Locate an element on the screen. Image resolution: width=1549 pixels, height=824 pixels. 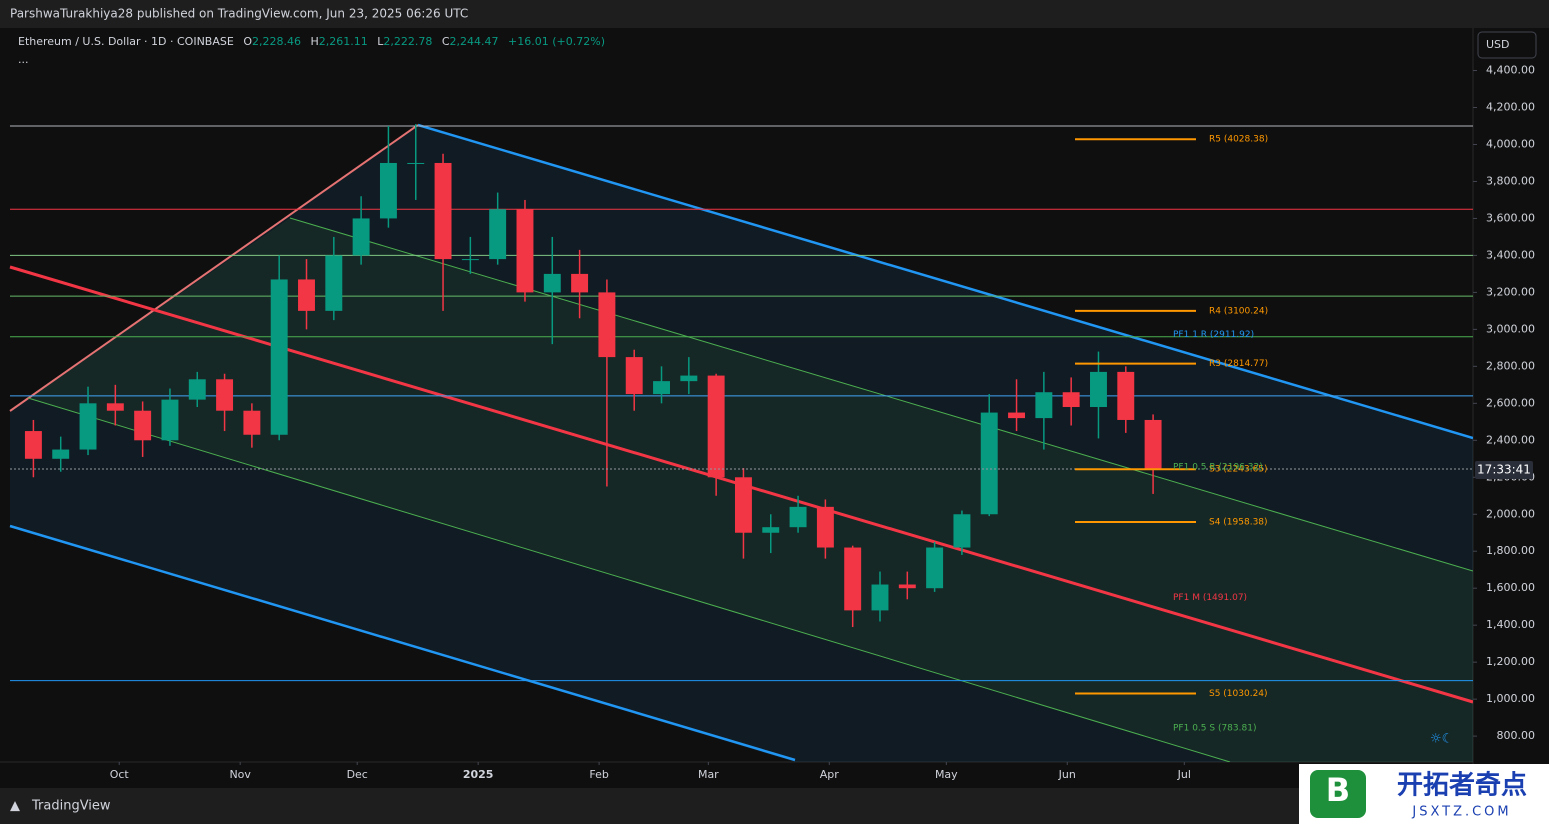
pitchfork-label: PF1 0.5 S (783.81) is located at coordinates (1214, 729).